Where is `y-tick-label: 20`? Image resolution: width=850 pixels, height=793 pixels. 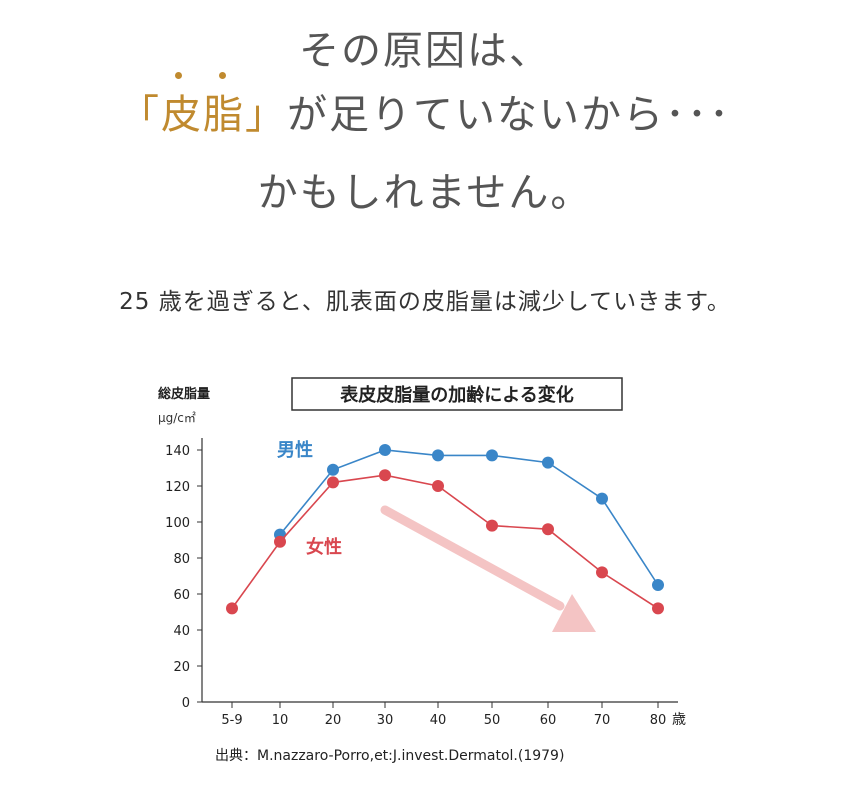 y-tick-label: 20 is located at coordinates (181, 667).